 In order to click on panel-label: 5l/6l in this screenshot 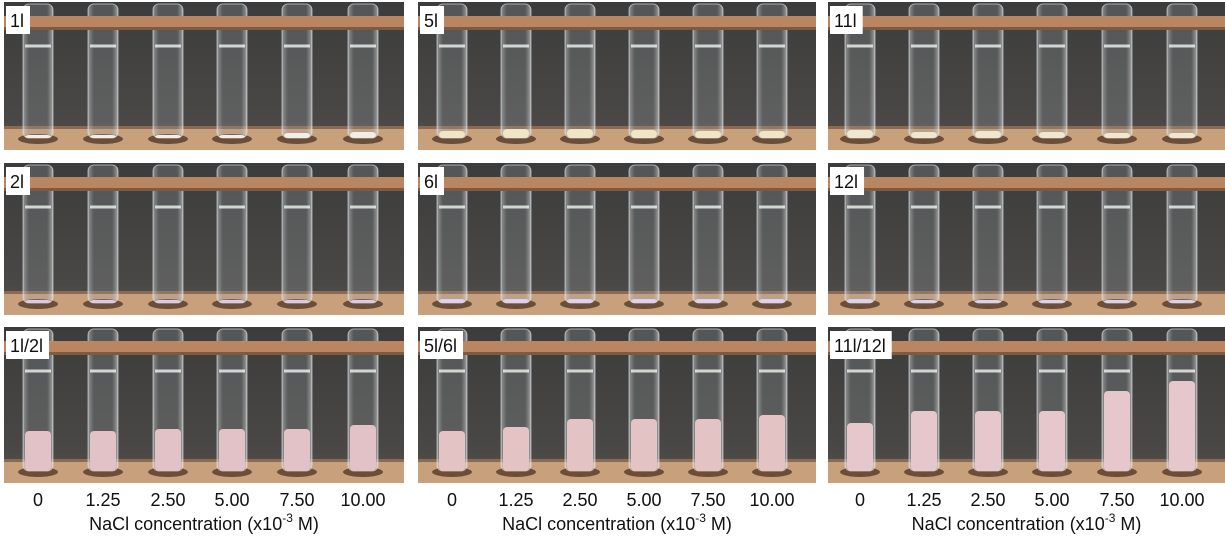, I will do `click(440, 346)`.